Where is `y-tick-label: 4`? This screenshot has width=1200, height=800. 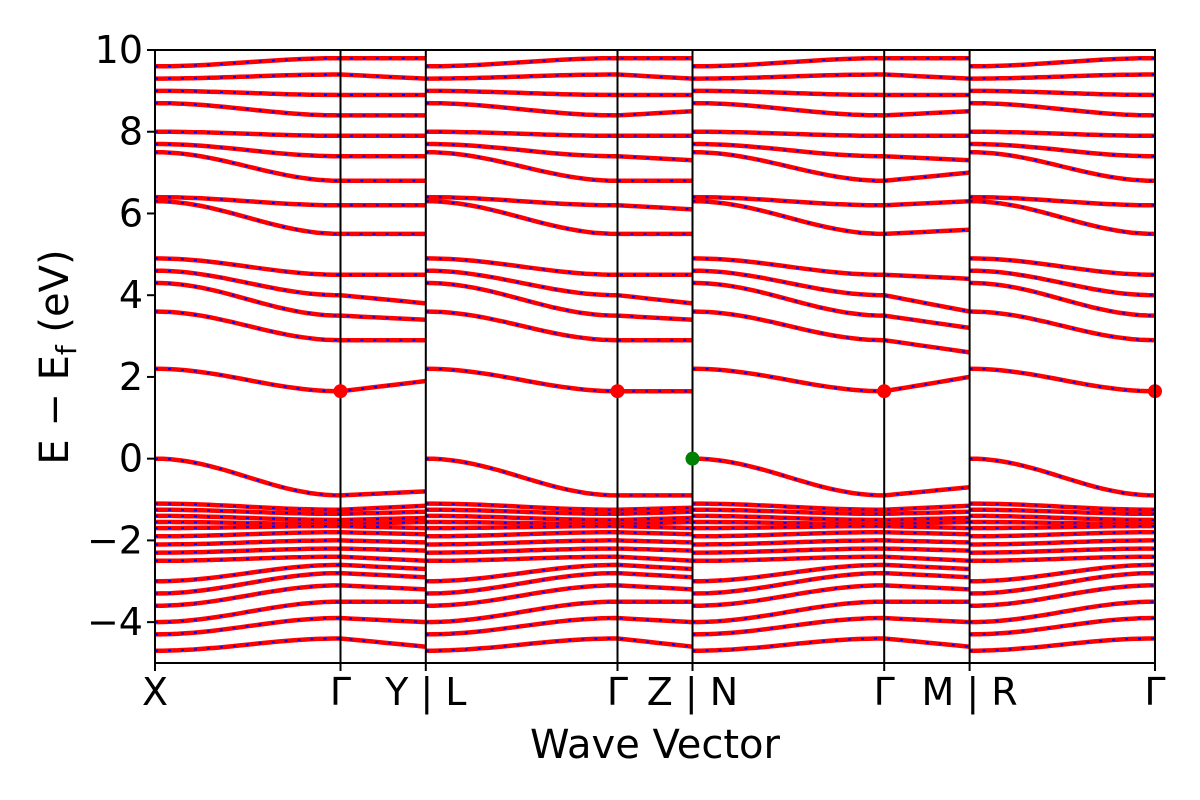
y-tick-label: 4 is located at coordinates (131, 295).